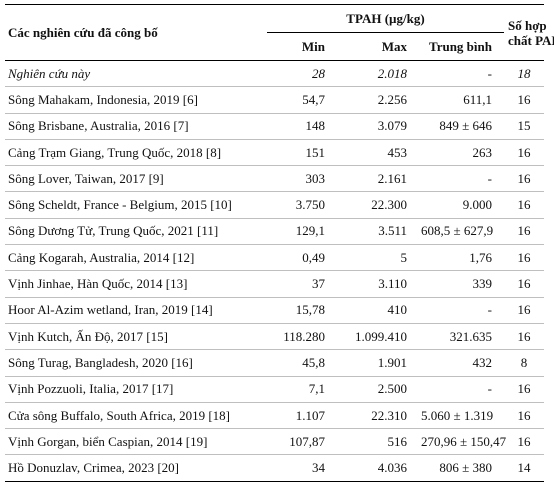 The image size is (554, 487). What do you see at coordinates (524, 74) in the screenshot?
I see `cell-num-pah: 18` at bounding box center [524, 74].